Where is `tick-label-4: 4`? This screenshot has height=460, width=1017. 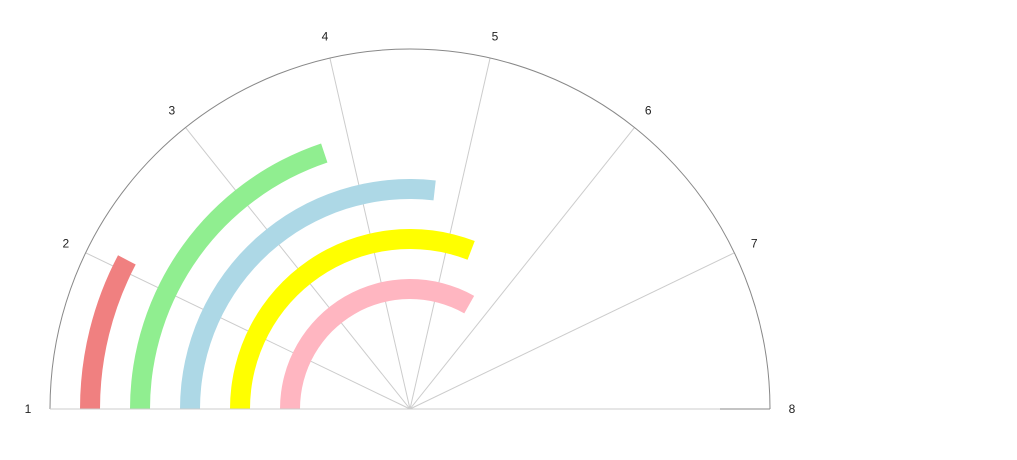 tick-label-4: 4 is located at coordinates (325, 37).